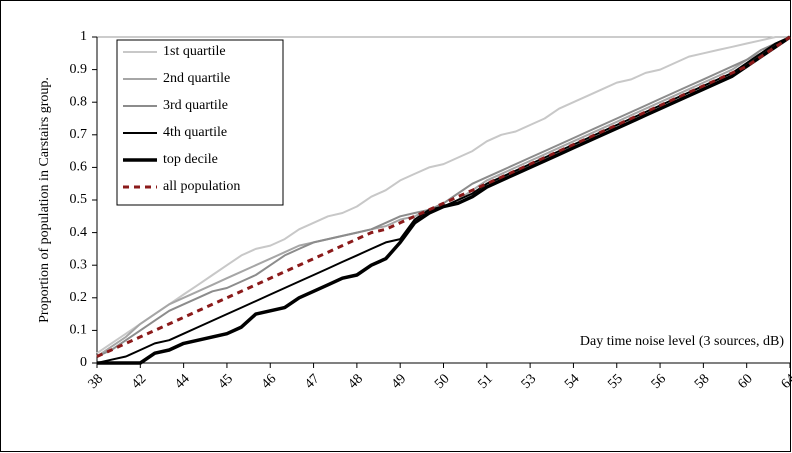  Describe the element at coordinates (200, 122) in the screenshot. I see `legend` at that location.